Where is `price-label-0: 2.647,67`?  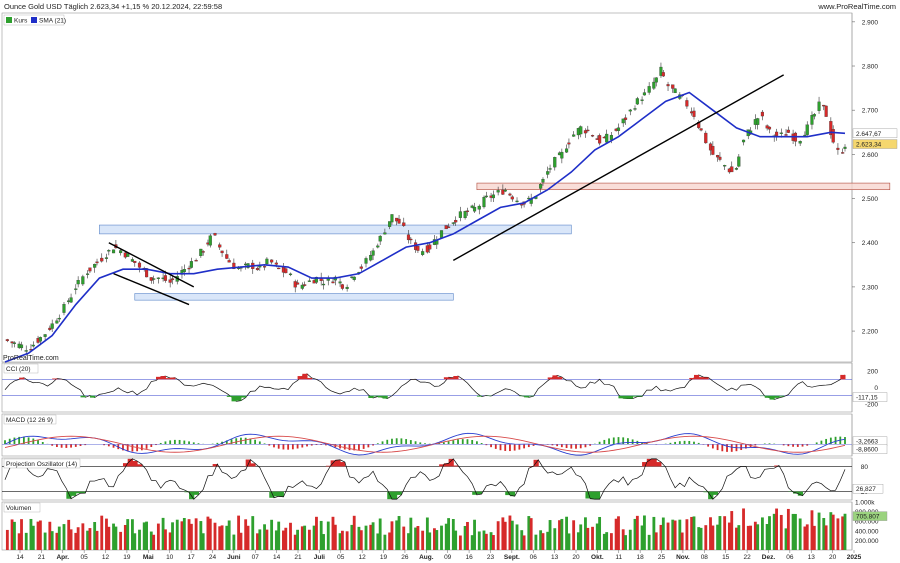
price-label-0: 2.647,67 is located at coordinates (869, 134).